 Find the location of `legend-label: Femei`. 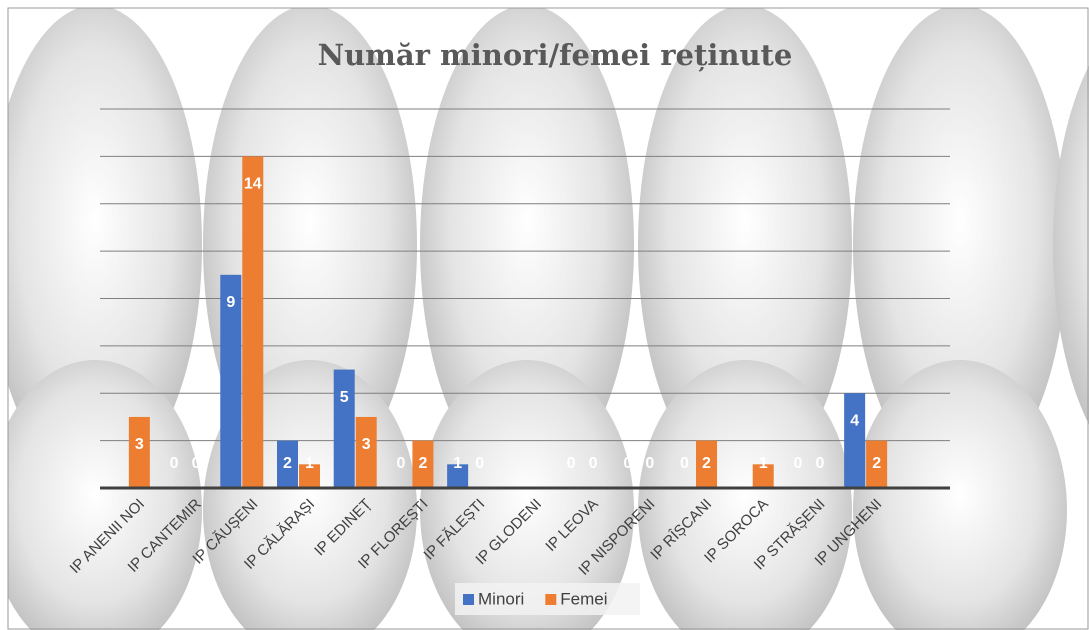

legend-label: Femei is located at coordinates (583, 598).